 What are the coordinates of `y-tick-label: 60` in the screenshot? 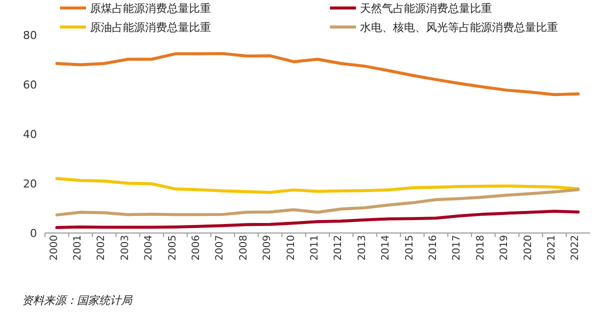 It's located at (30, 85).